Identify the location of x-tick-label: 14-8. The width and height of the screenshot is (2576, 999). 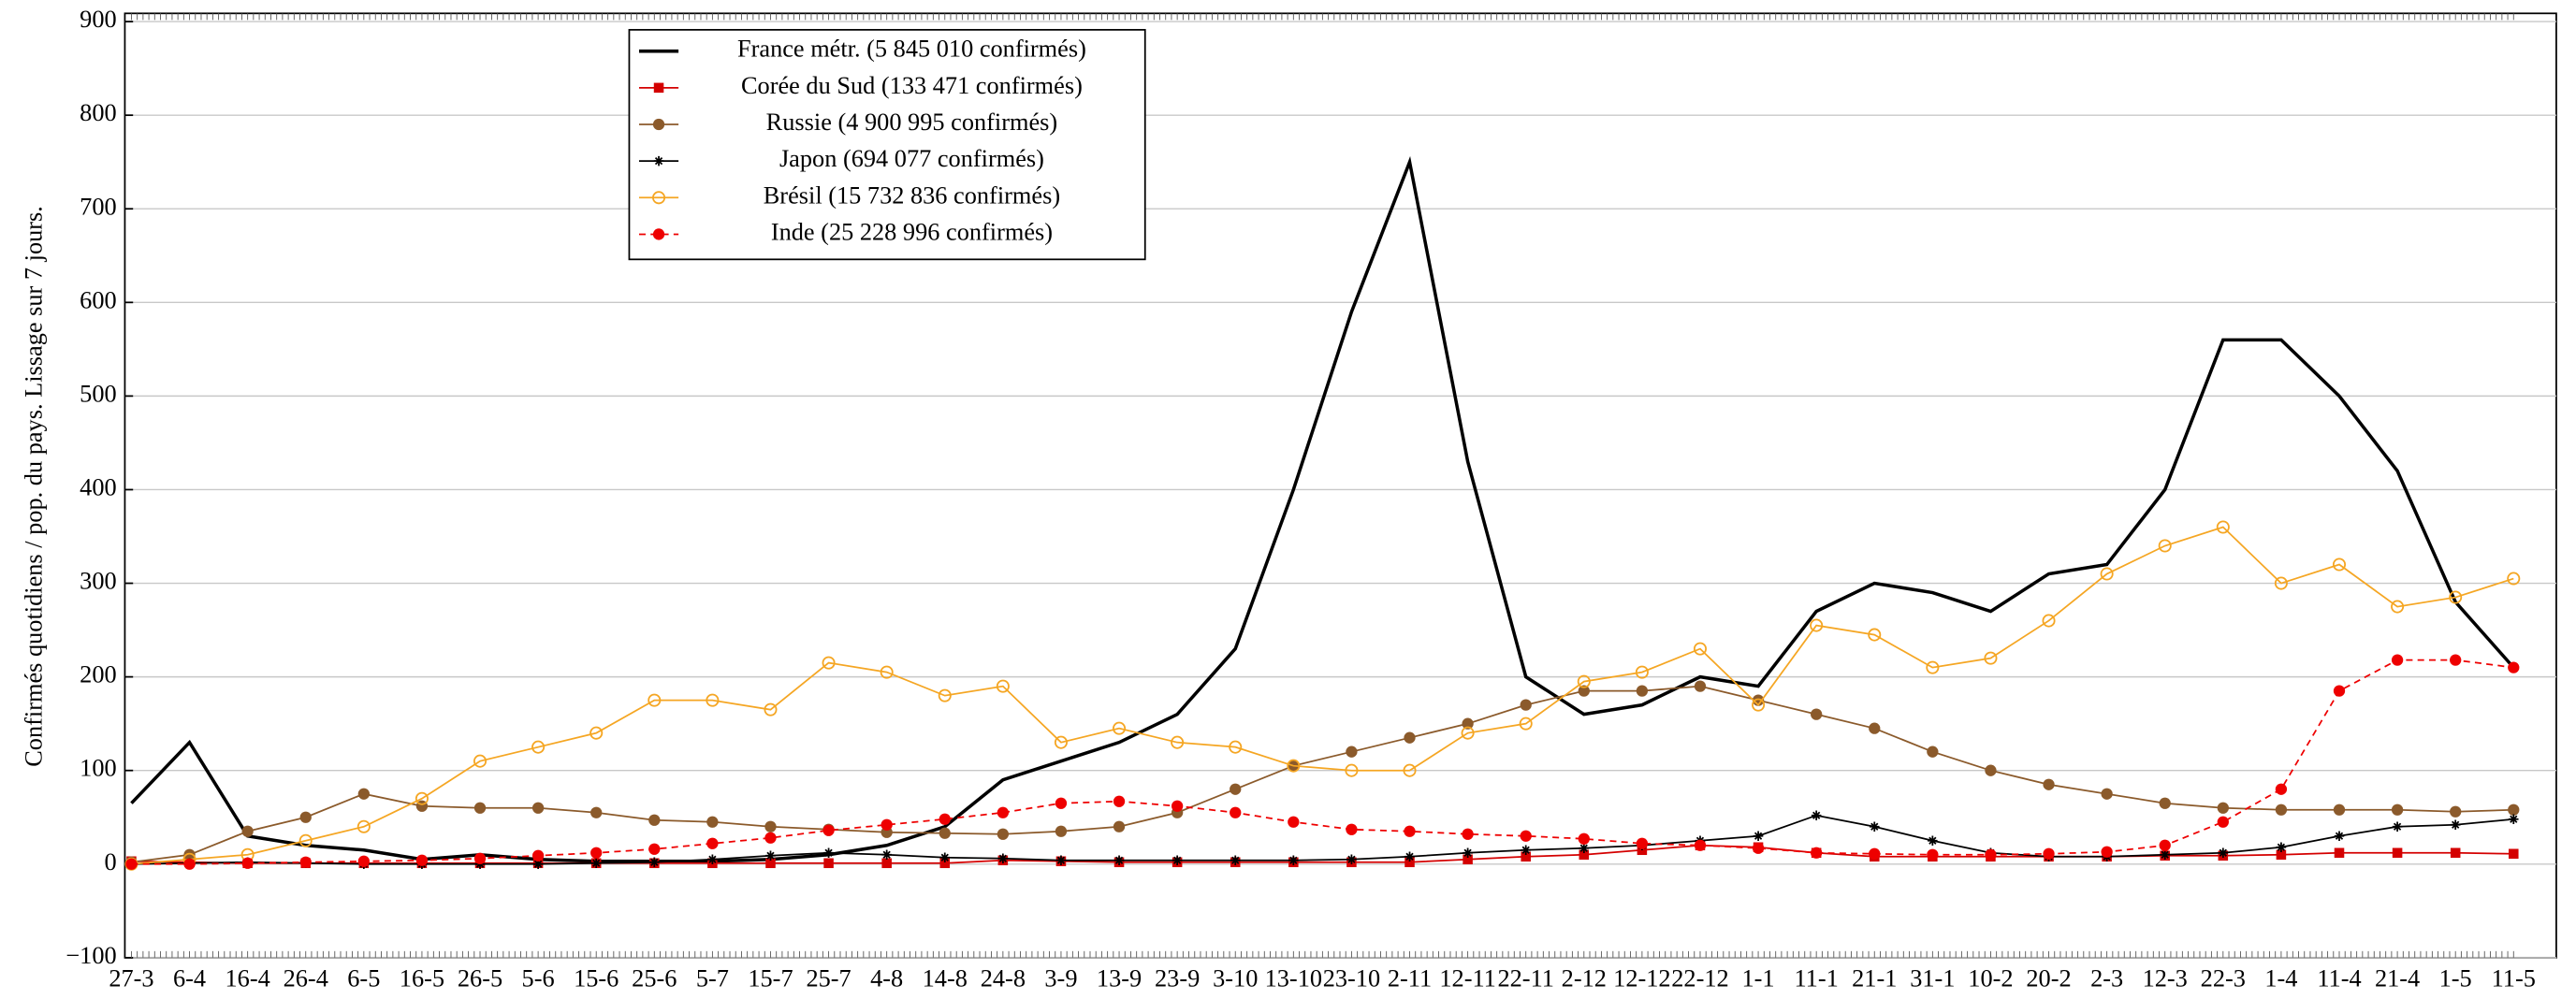
(945, 978).